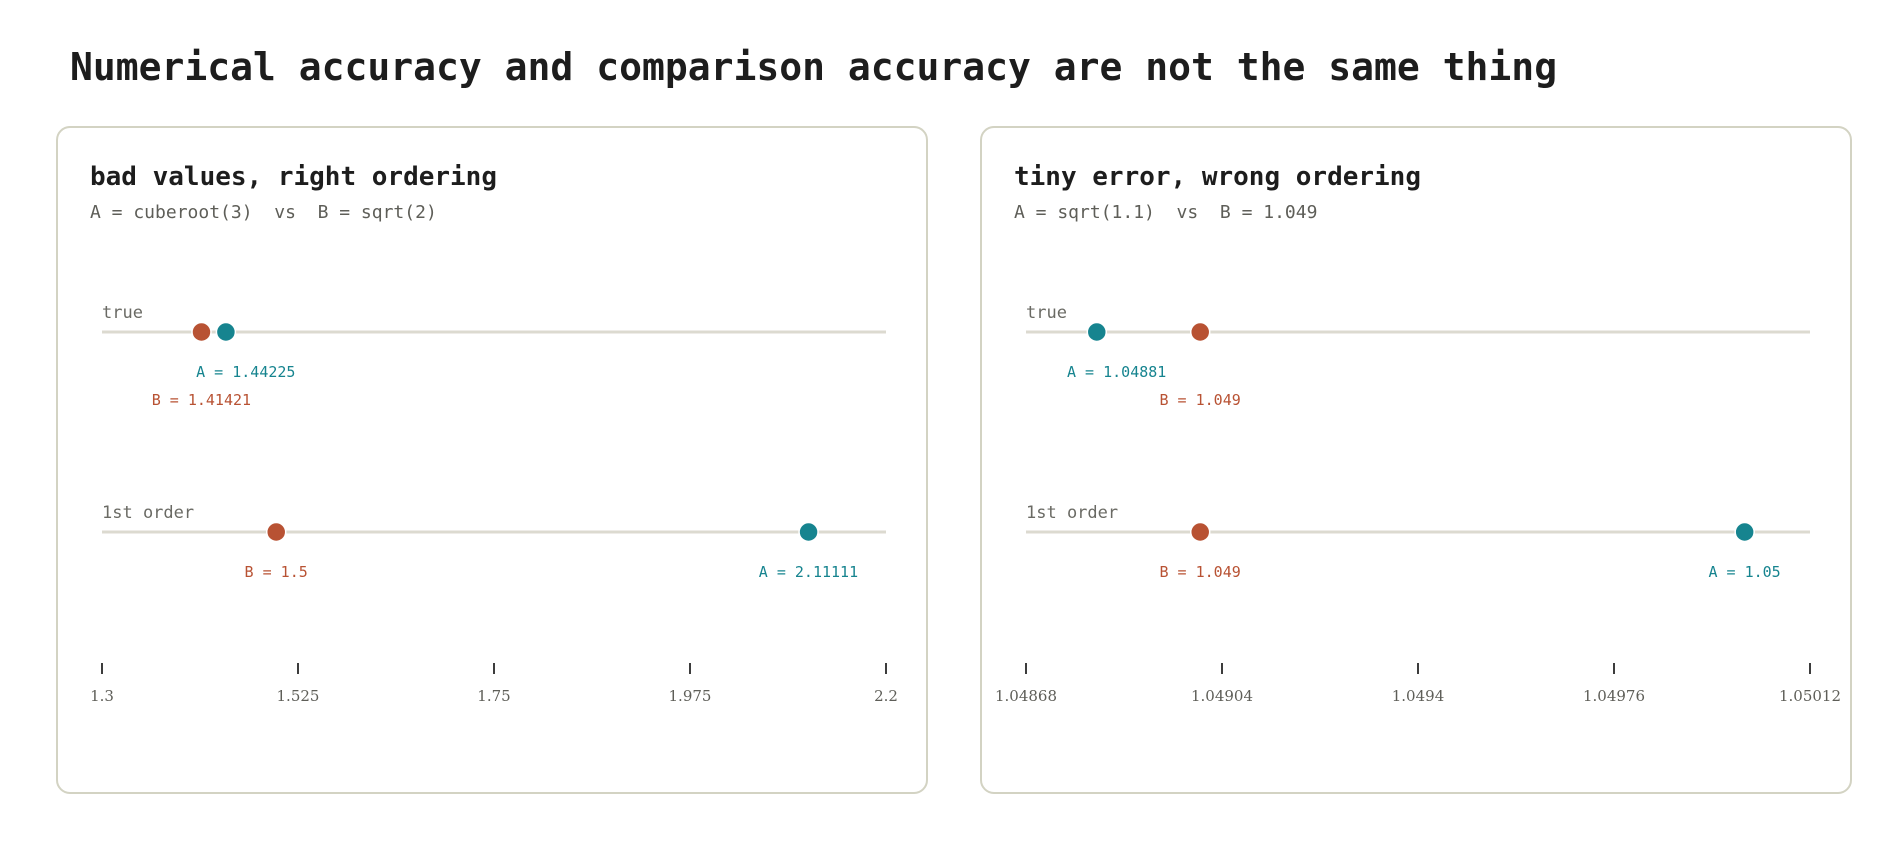 This screenshot has height=850, width=1900. I want to click on panel-subtitle: A = cuberoot(3) vs B = sqrt(2), so click(263, 212).